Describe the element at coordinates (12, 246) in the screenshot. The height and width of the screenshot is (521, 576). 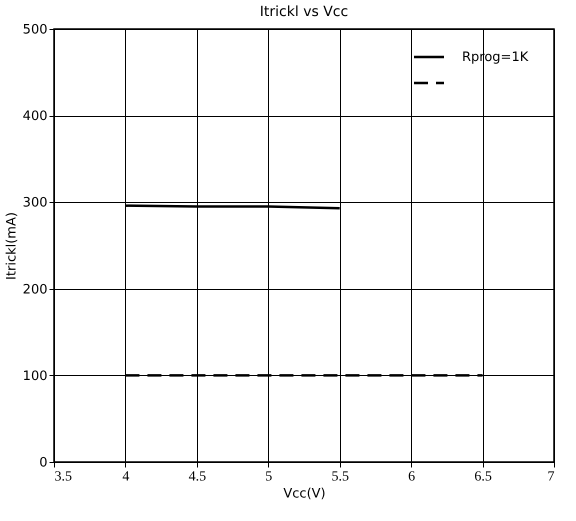
I see `y-axis-title: Itrickl(mA)` at that location.